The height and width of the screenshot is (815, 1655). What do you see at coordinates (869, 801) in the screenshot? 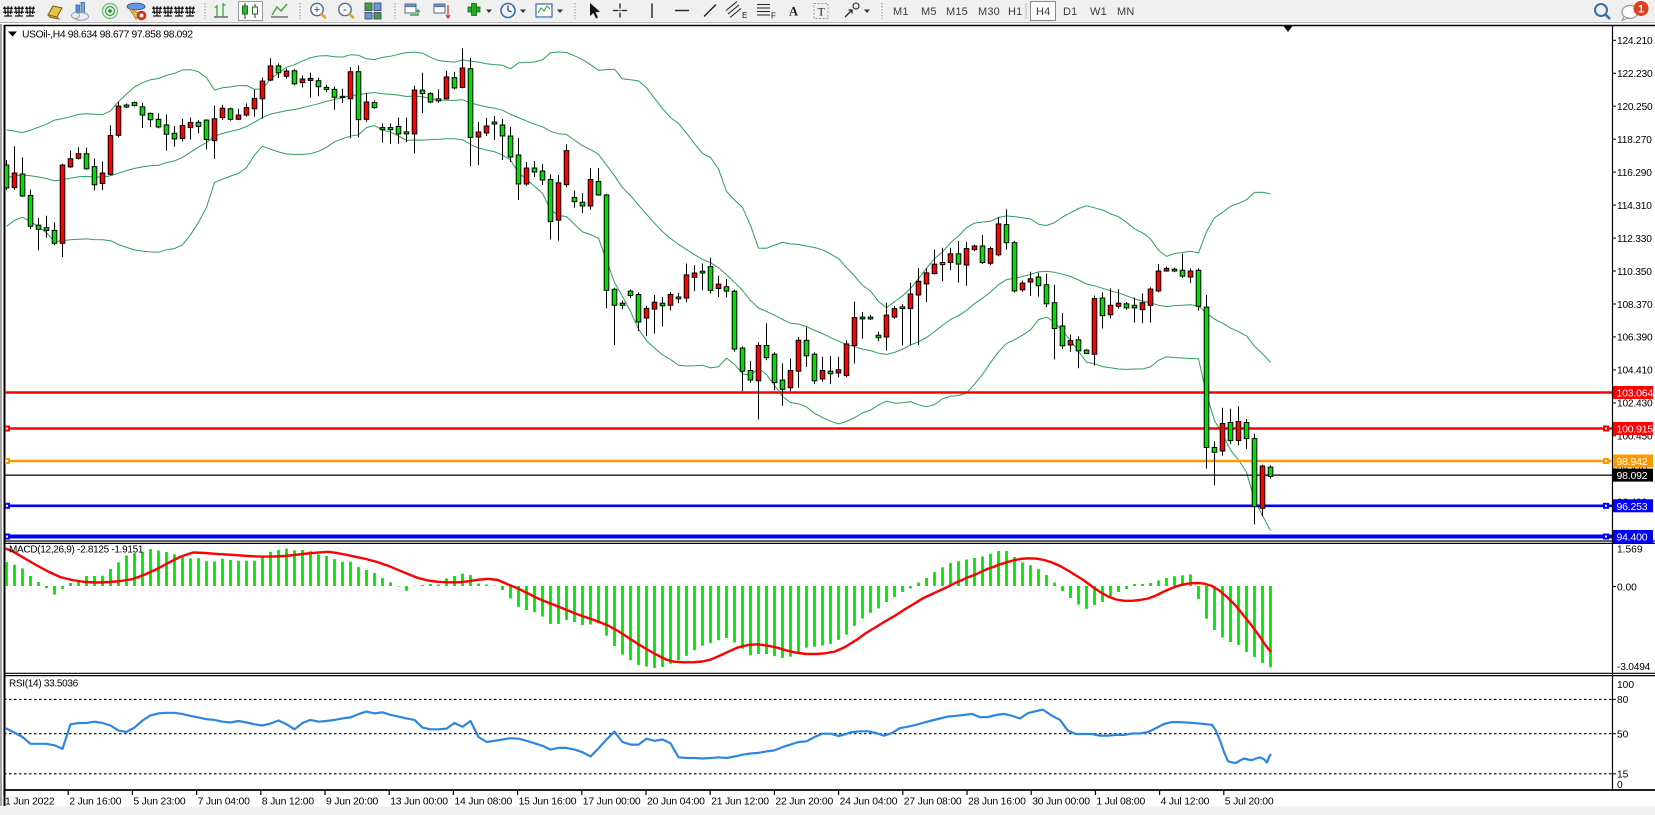
I see `svg-text: 24 Jun 04:00` at bounding box center [869, 801].